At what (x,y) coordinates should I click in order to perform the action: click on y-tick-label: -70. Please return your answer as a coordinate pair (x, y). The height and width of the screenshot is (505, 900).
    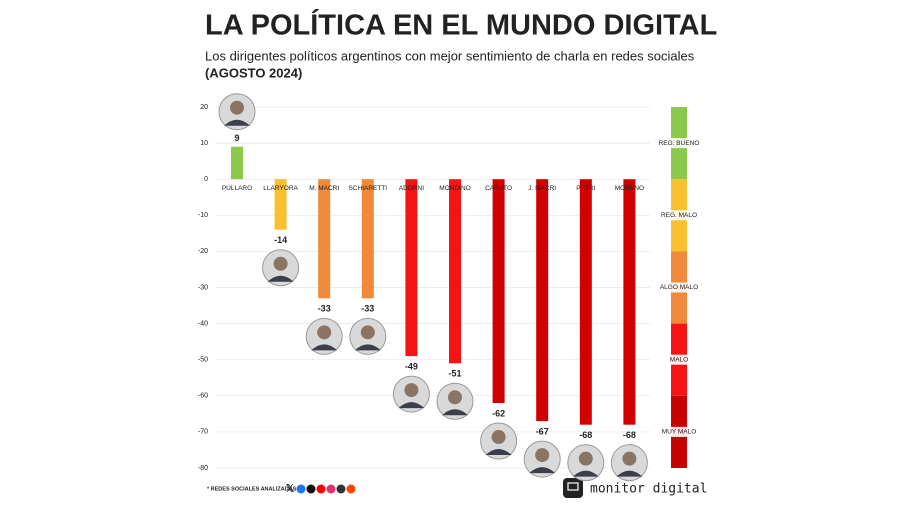
    Looking at the image, I should click on (203, 432).